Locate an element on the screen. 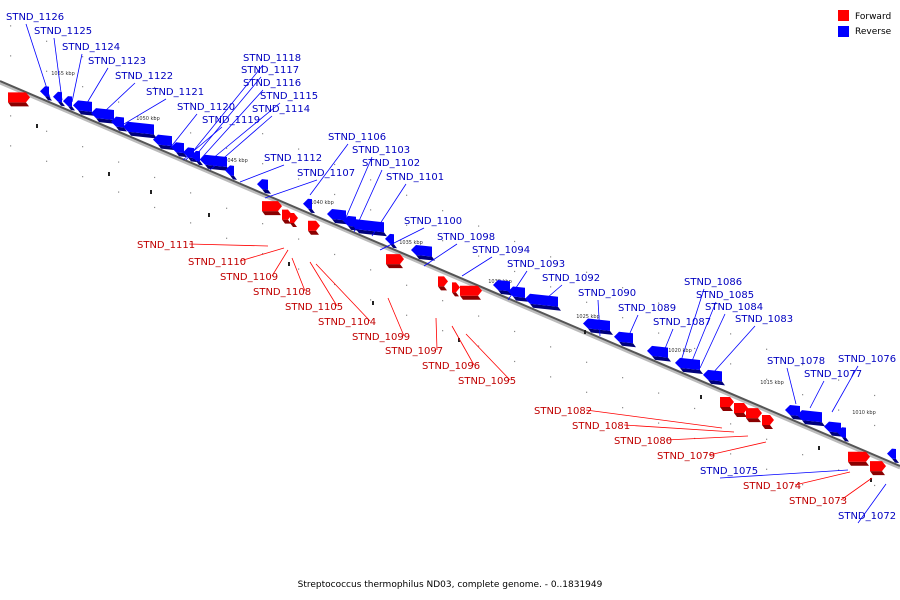  forward-gene-label: STND_1081 is located at coordinates (601, 426).